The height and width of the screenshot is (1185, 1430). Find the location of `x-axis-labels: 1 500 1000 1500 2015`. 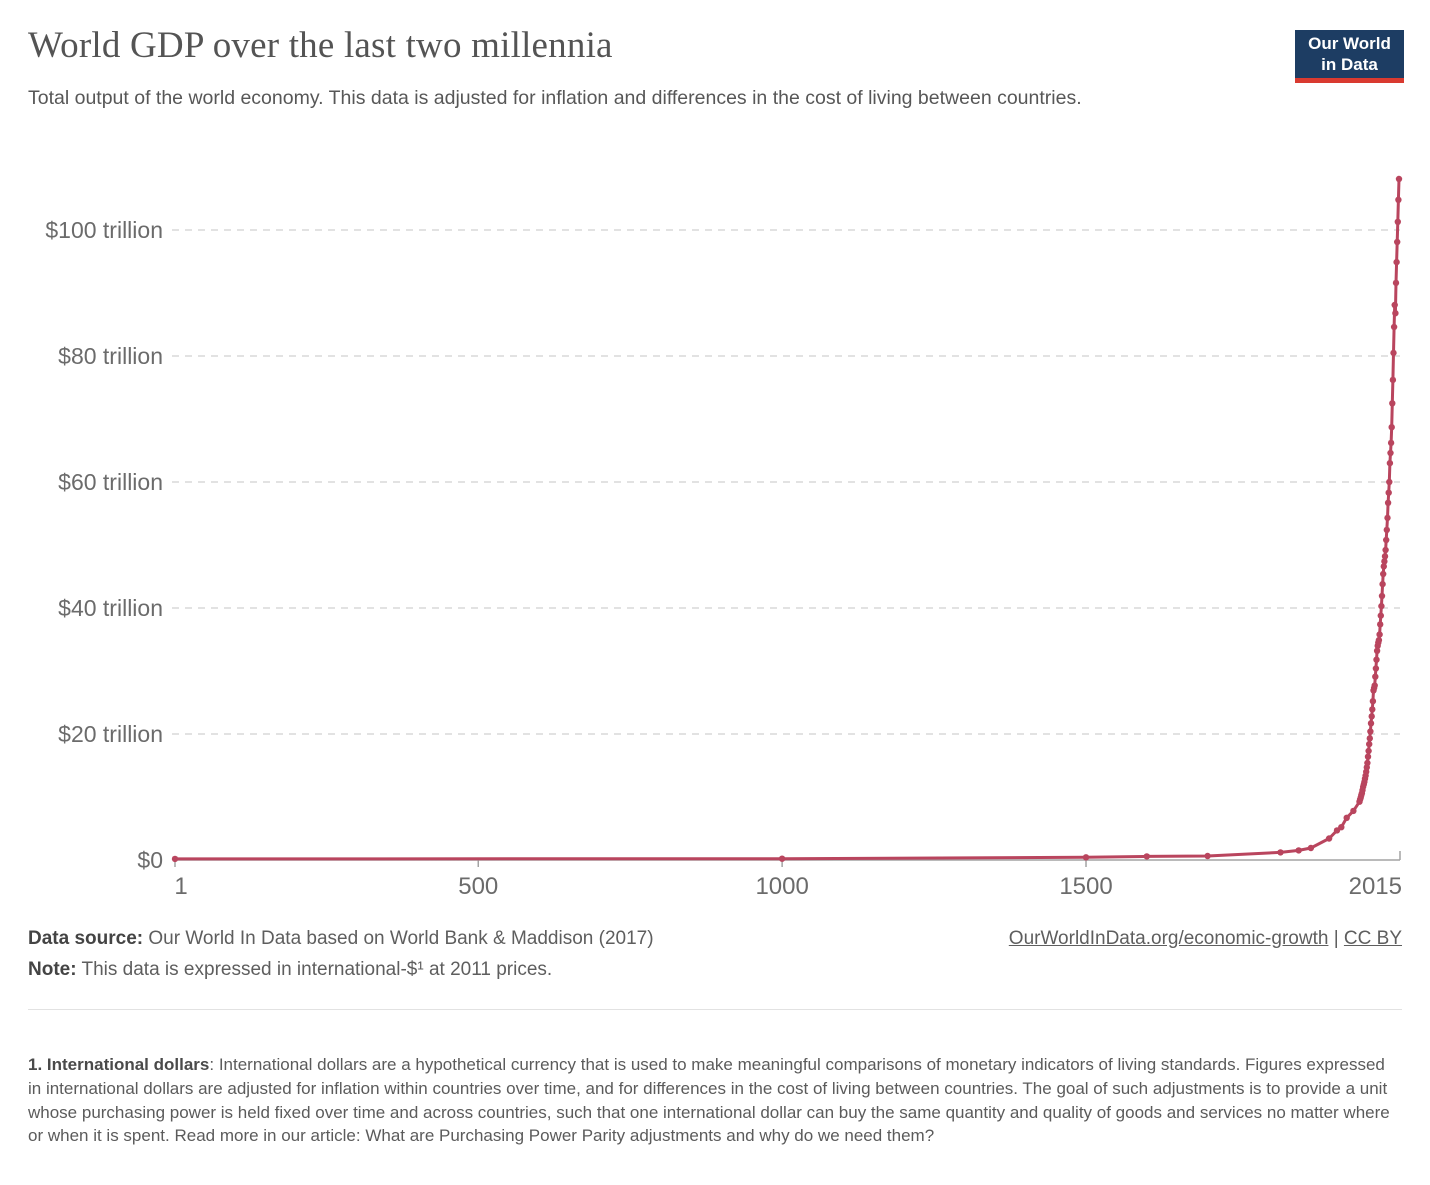

x-axis-labels: 1 500 1000 1500 2015 is located at coordinates (788, 886).